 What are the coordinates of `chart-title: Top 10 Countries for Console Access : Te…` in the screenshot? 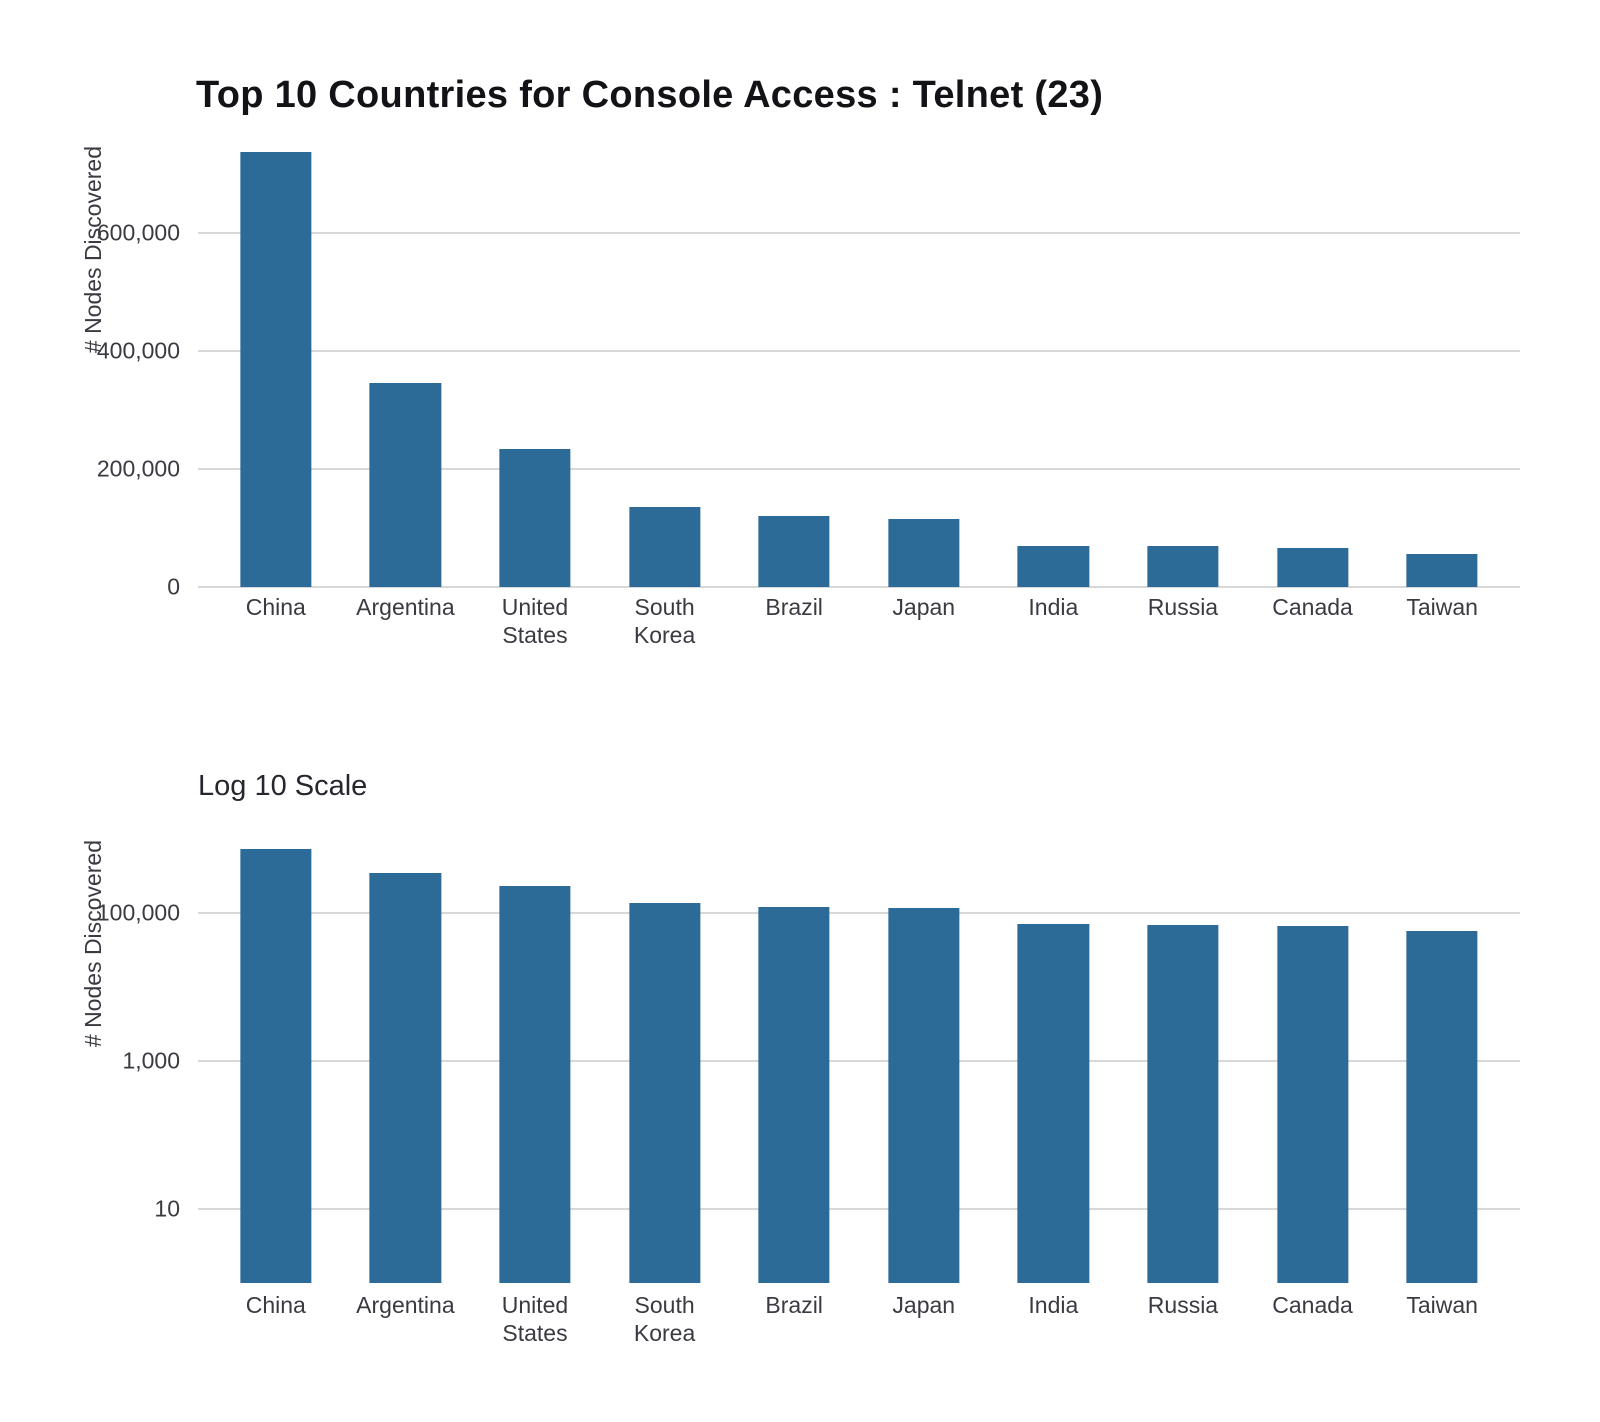 It's located at (650, 95).